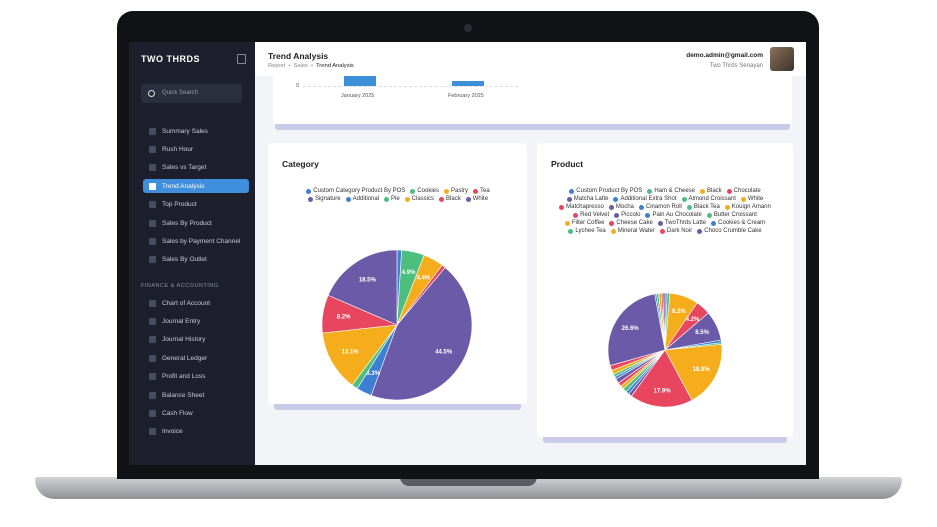  Describe the element at coordinates (481, 191) in the screenshot. I see `legend-item: Tea` at that location.